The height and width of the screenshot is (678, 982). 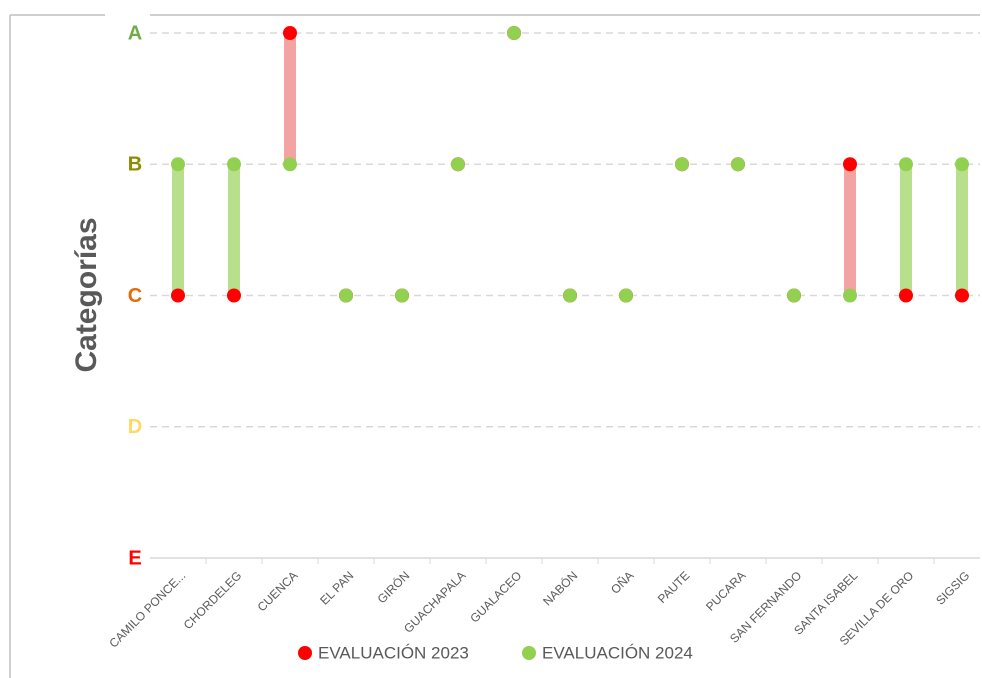 What do you see at coordinates (213, 600) in the screenshot?
I see `x-tick-label: CHORDELEG` at bounding box center [213, 600].